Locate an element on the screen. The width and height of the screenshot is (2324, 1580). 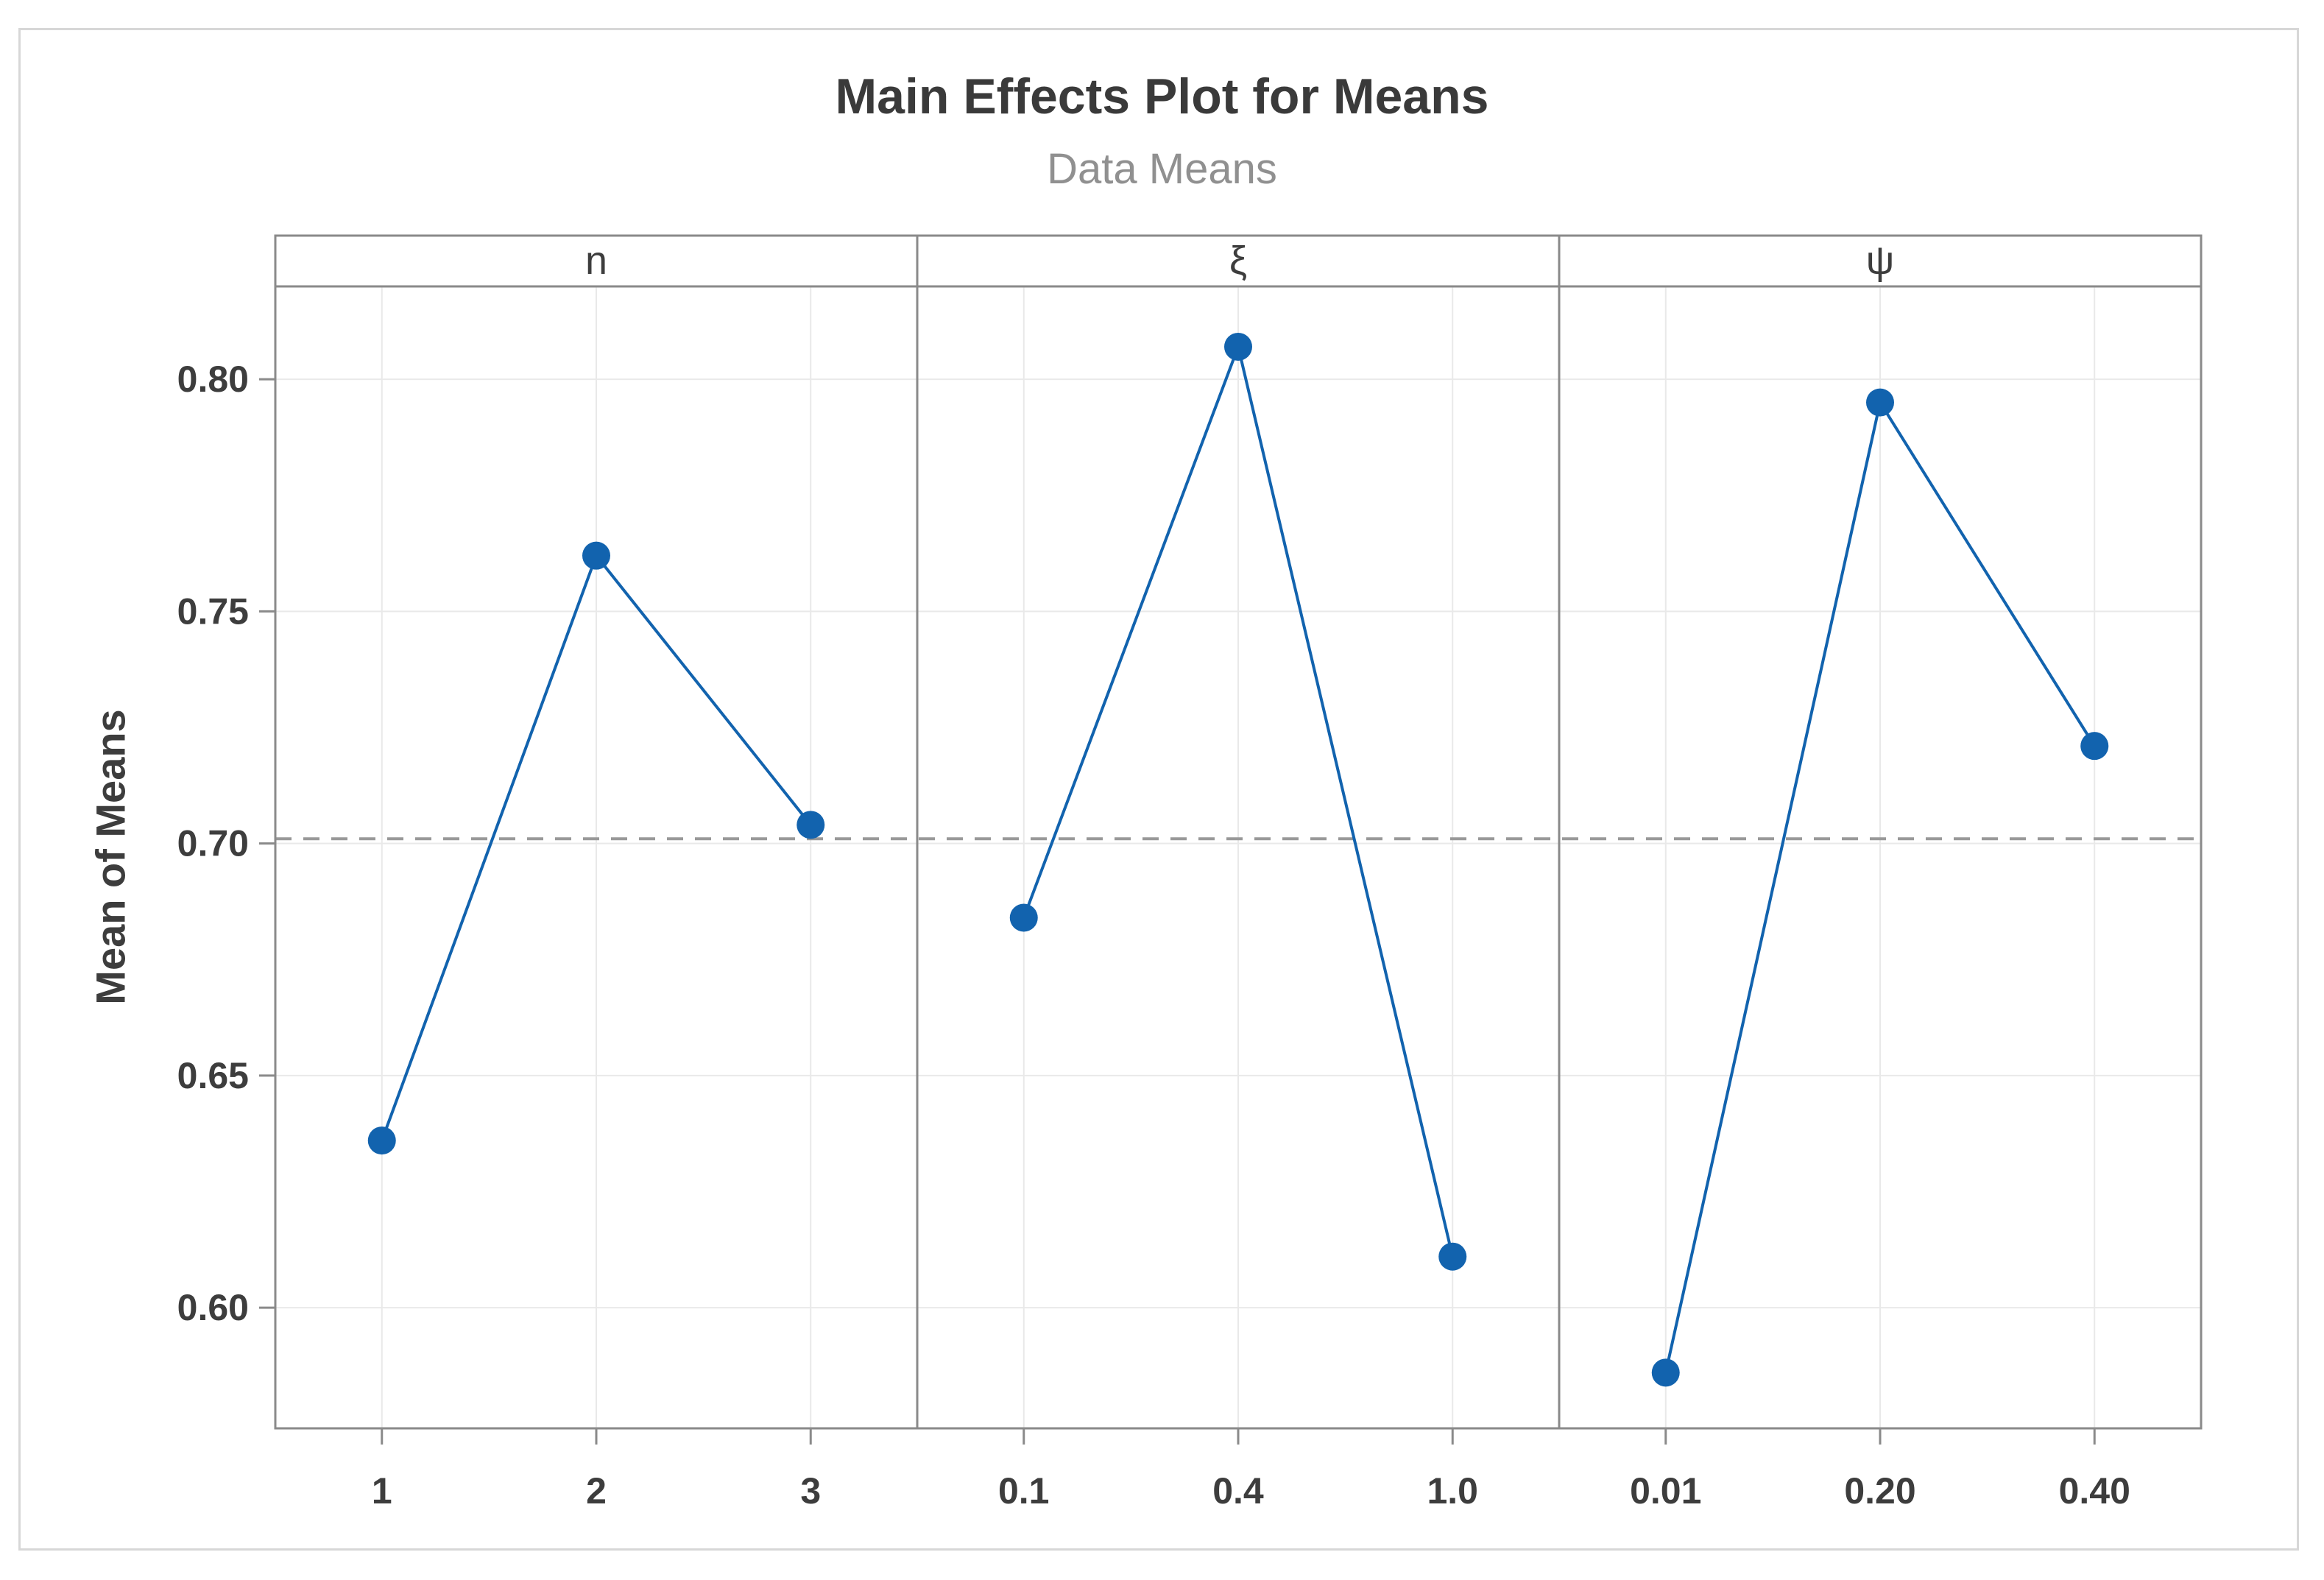
x-tick-label: 0.4 is located at coordinates (1238, 1491).